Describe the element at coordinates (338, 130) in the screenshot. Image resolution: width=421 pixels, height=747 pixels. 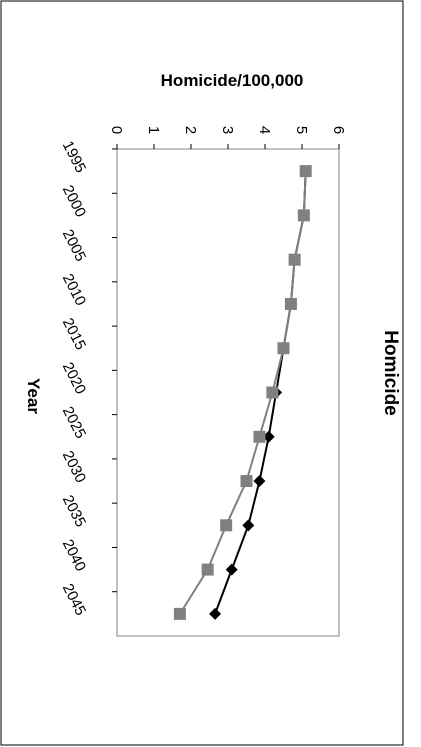
I see `y-tick-label: 6` at that location.